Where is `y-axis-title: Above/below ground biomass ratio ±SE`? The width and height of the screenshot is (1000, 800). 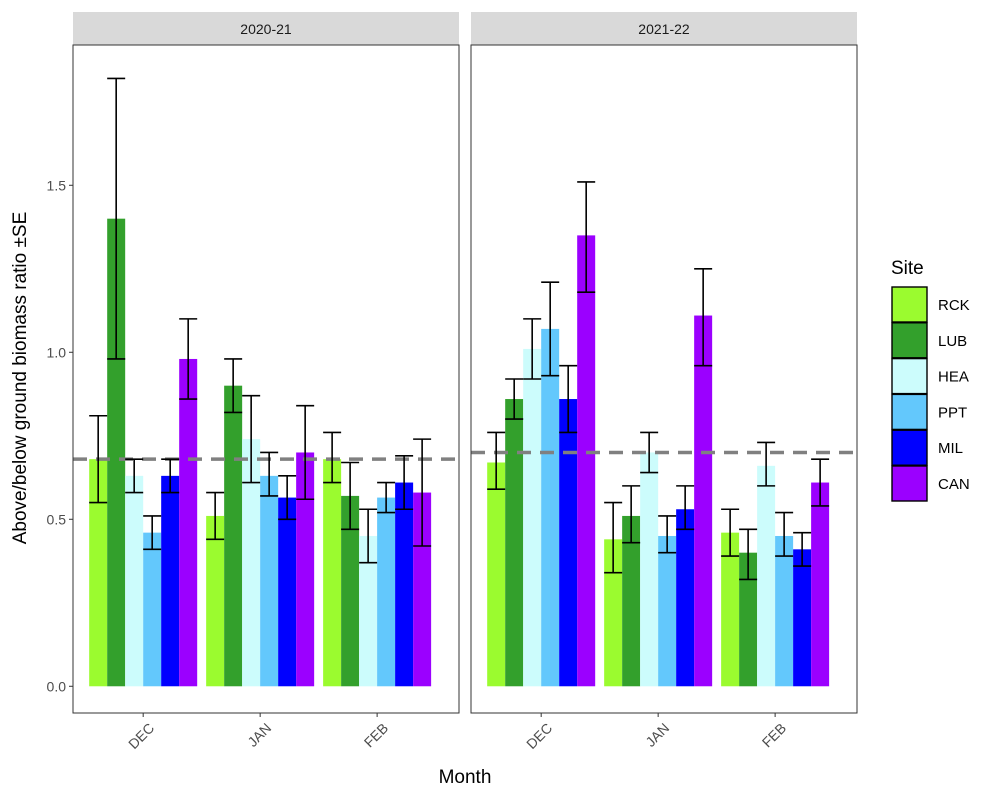 y-axis-title: Above/below ground biomass ratio ±SE is located at coordinates (20, 378).